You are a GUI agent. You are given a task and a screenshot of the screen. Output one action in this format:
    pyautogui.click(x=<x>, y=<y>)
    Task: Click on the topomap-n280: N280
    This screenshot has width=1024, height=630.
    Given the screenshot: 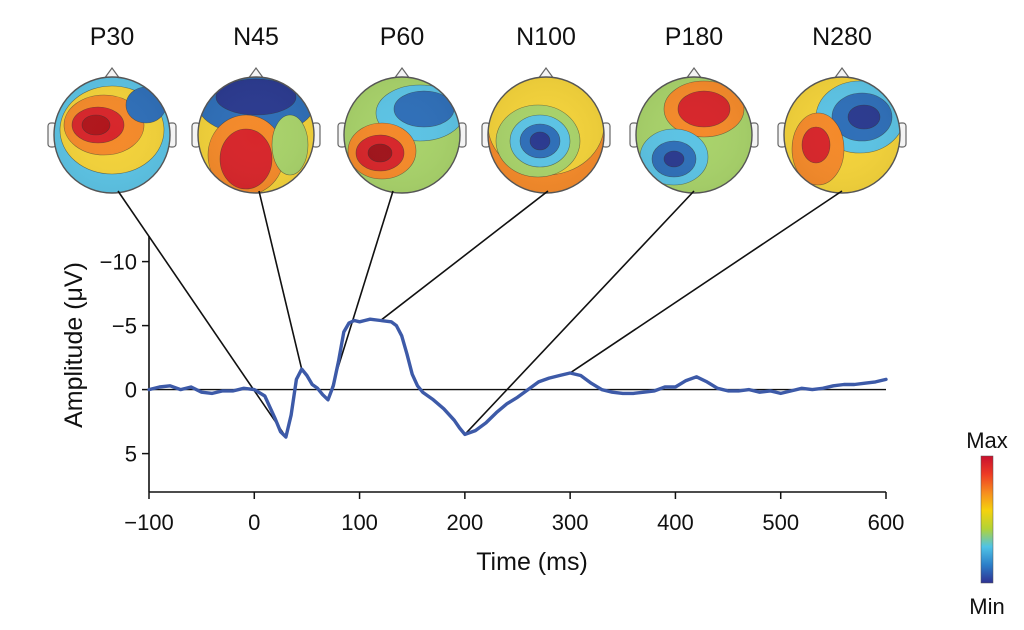 What is the action you would take?
    pyautogui.click(x=842, y=108)
    